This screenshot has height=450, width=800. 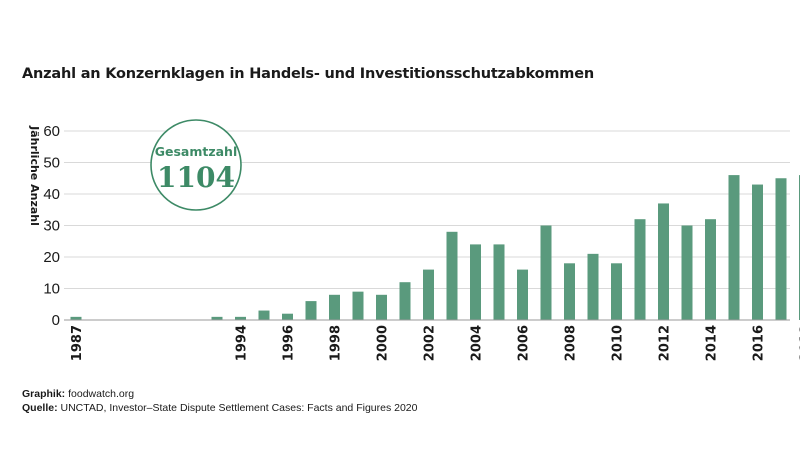 What do you see at coordinates (334, 307) in the screenshot?
I see `bar-1998` at bounding box center [334, 307].